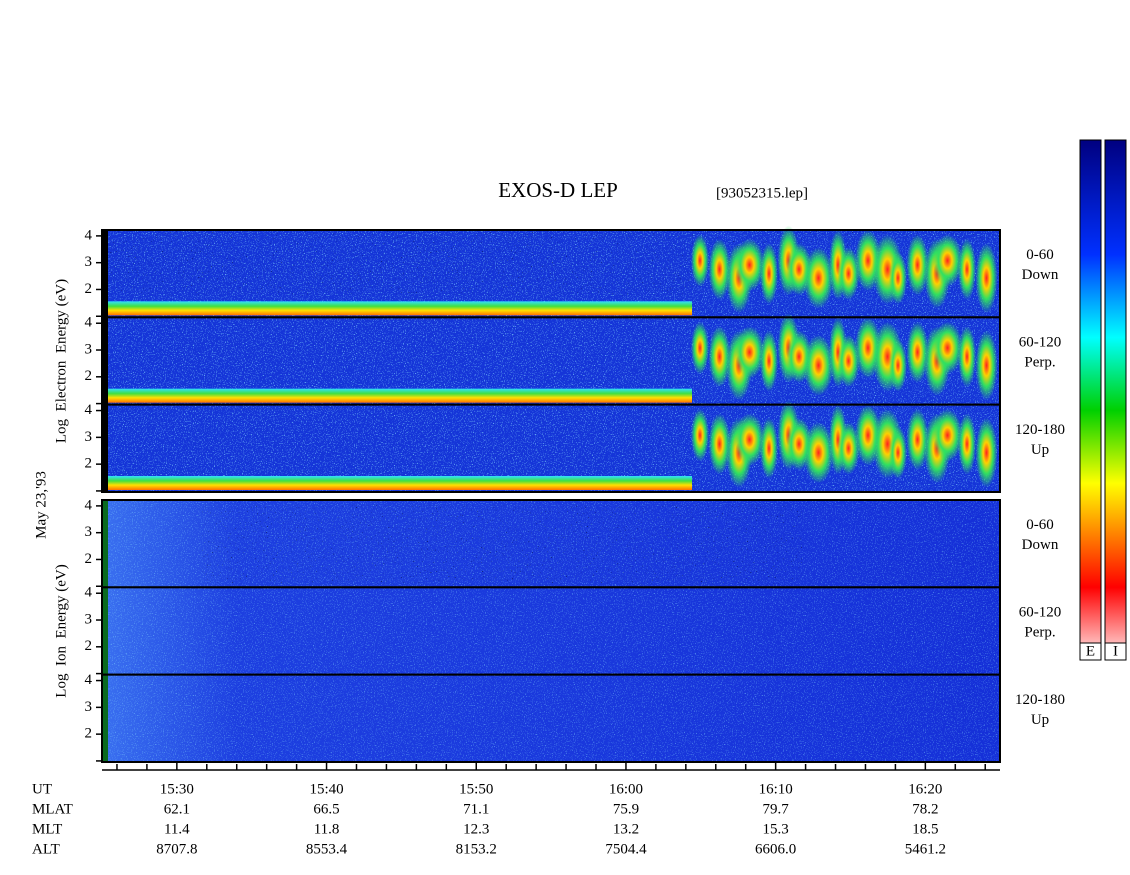 Image resolution: width=1130 pixels, height=875 pixels. Describe the element at coordinates (762, 193) in the screenshot. I see `file-name: [93052315.lep]` at that location.